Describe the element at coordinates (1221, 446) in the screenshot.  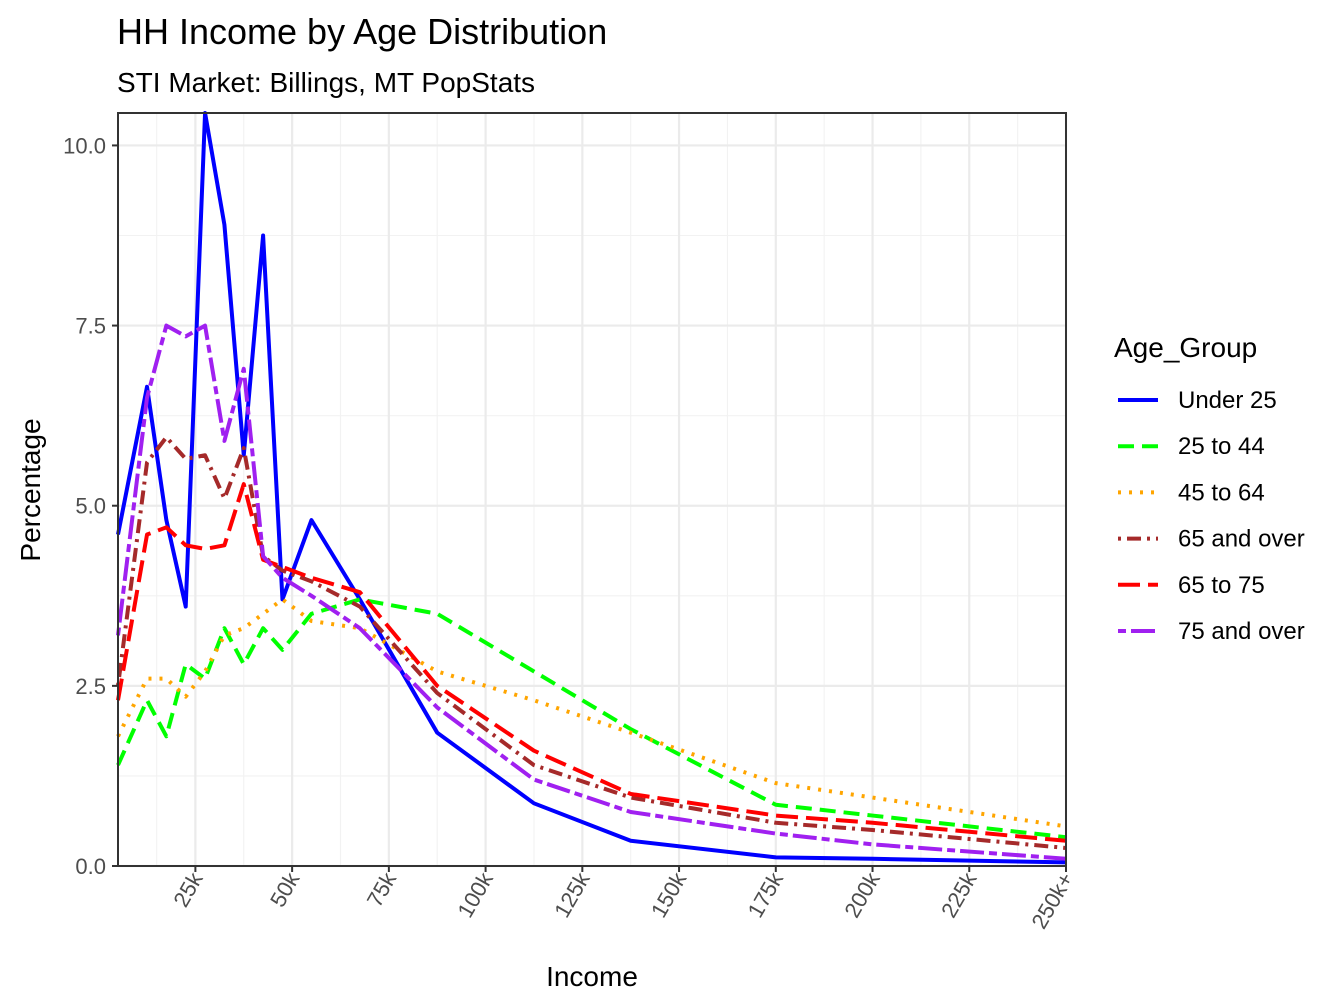
I see `legend-label-2: 25 to 44` at that location.